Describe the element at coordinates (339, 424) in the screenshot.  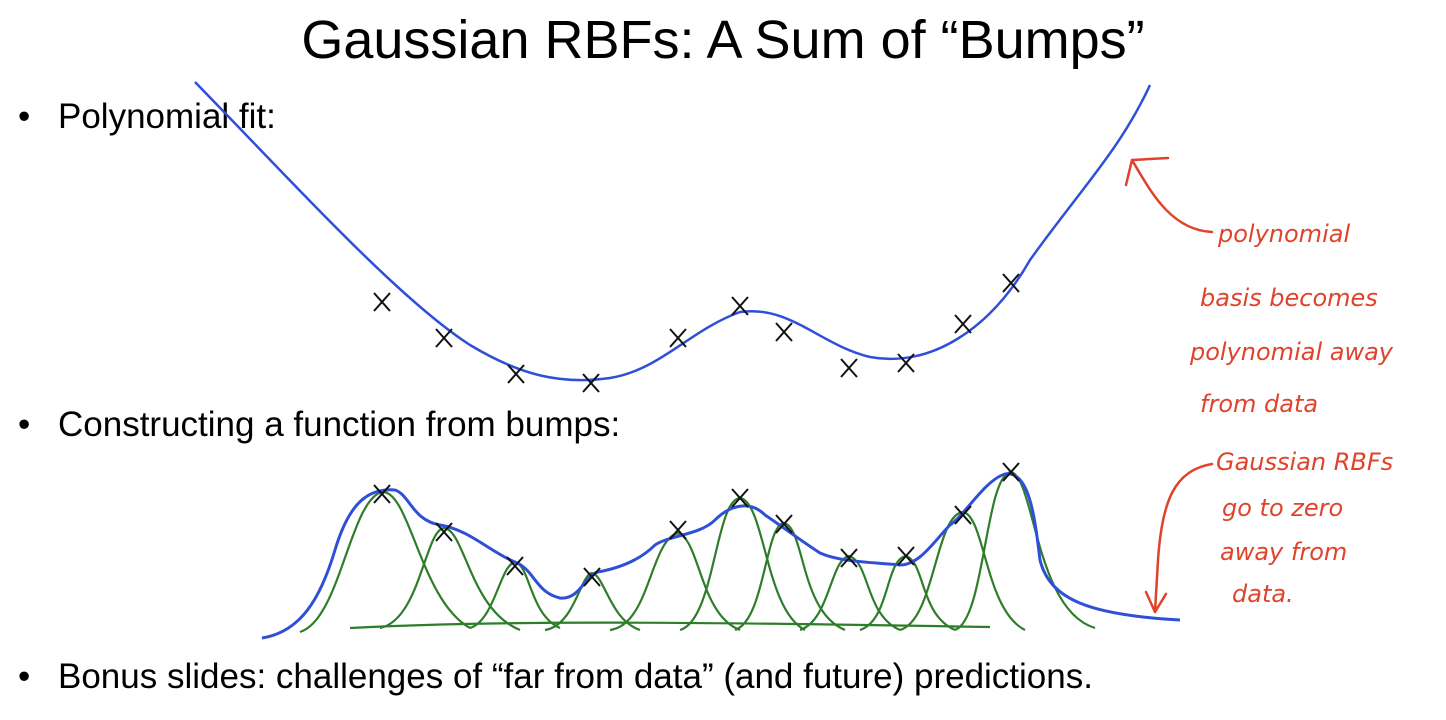
I see `bullet-text: Constructing a function from bumps:` at that location.